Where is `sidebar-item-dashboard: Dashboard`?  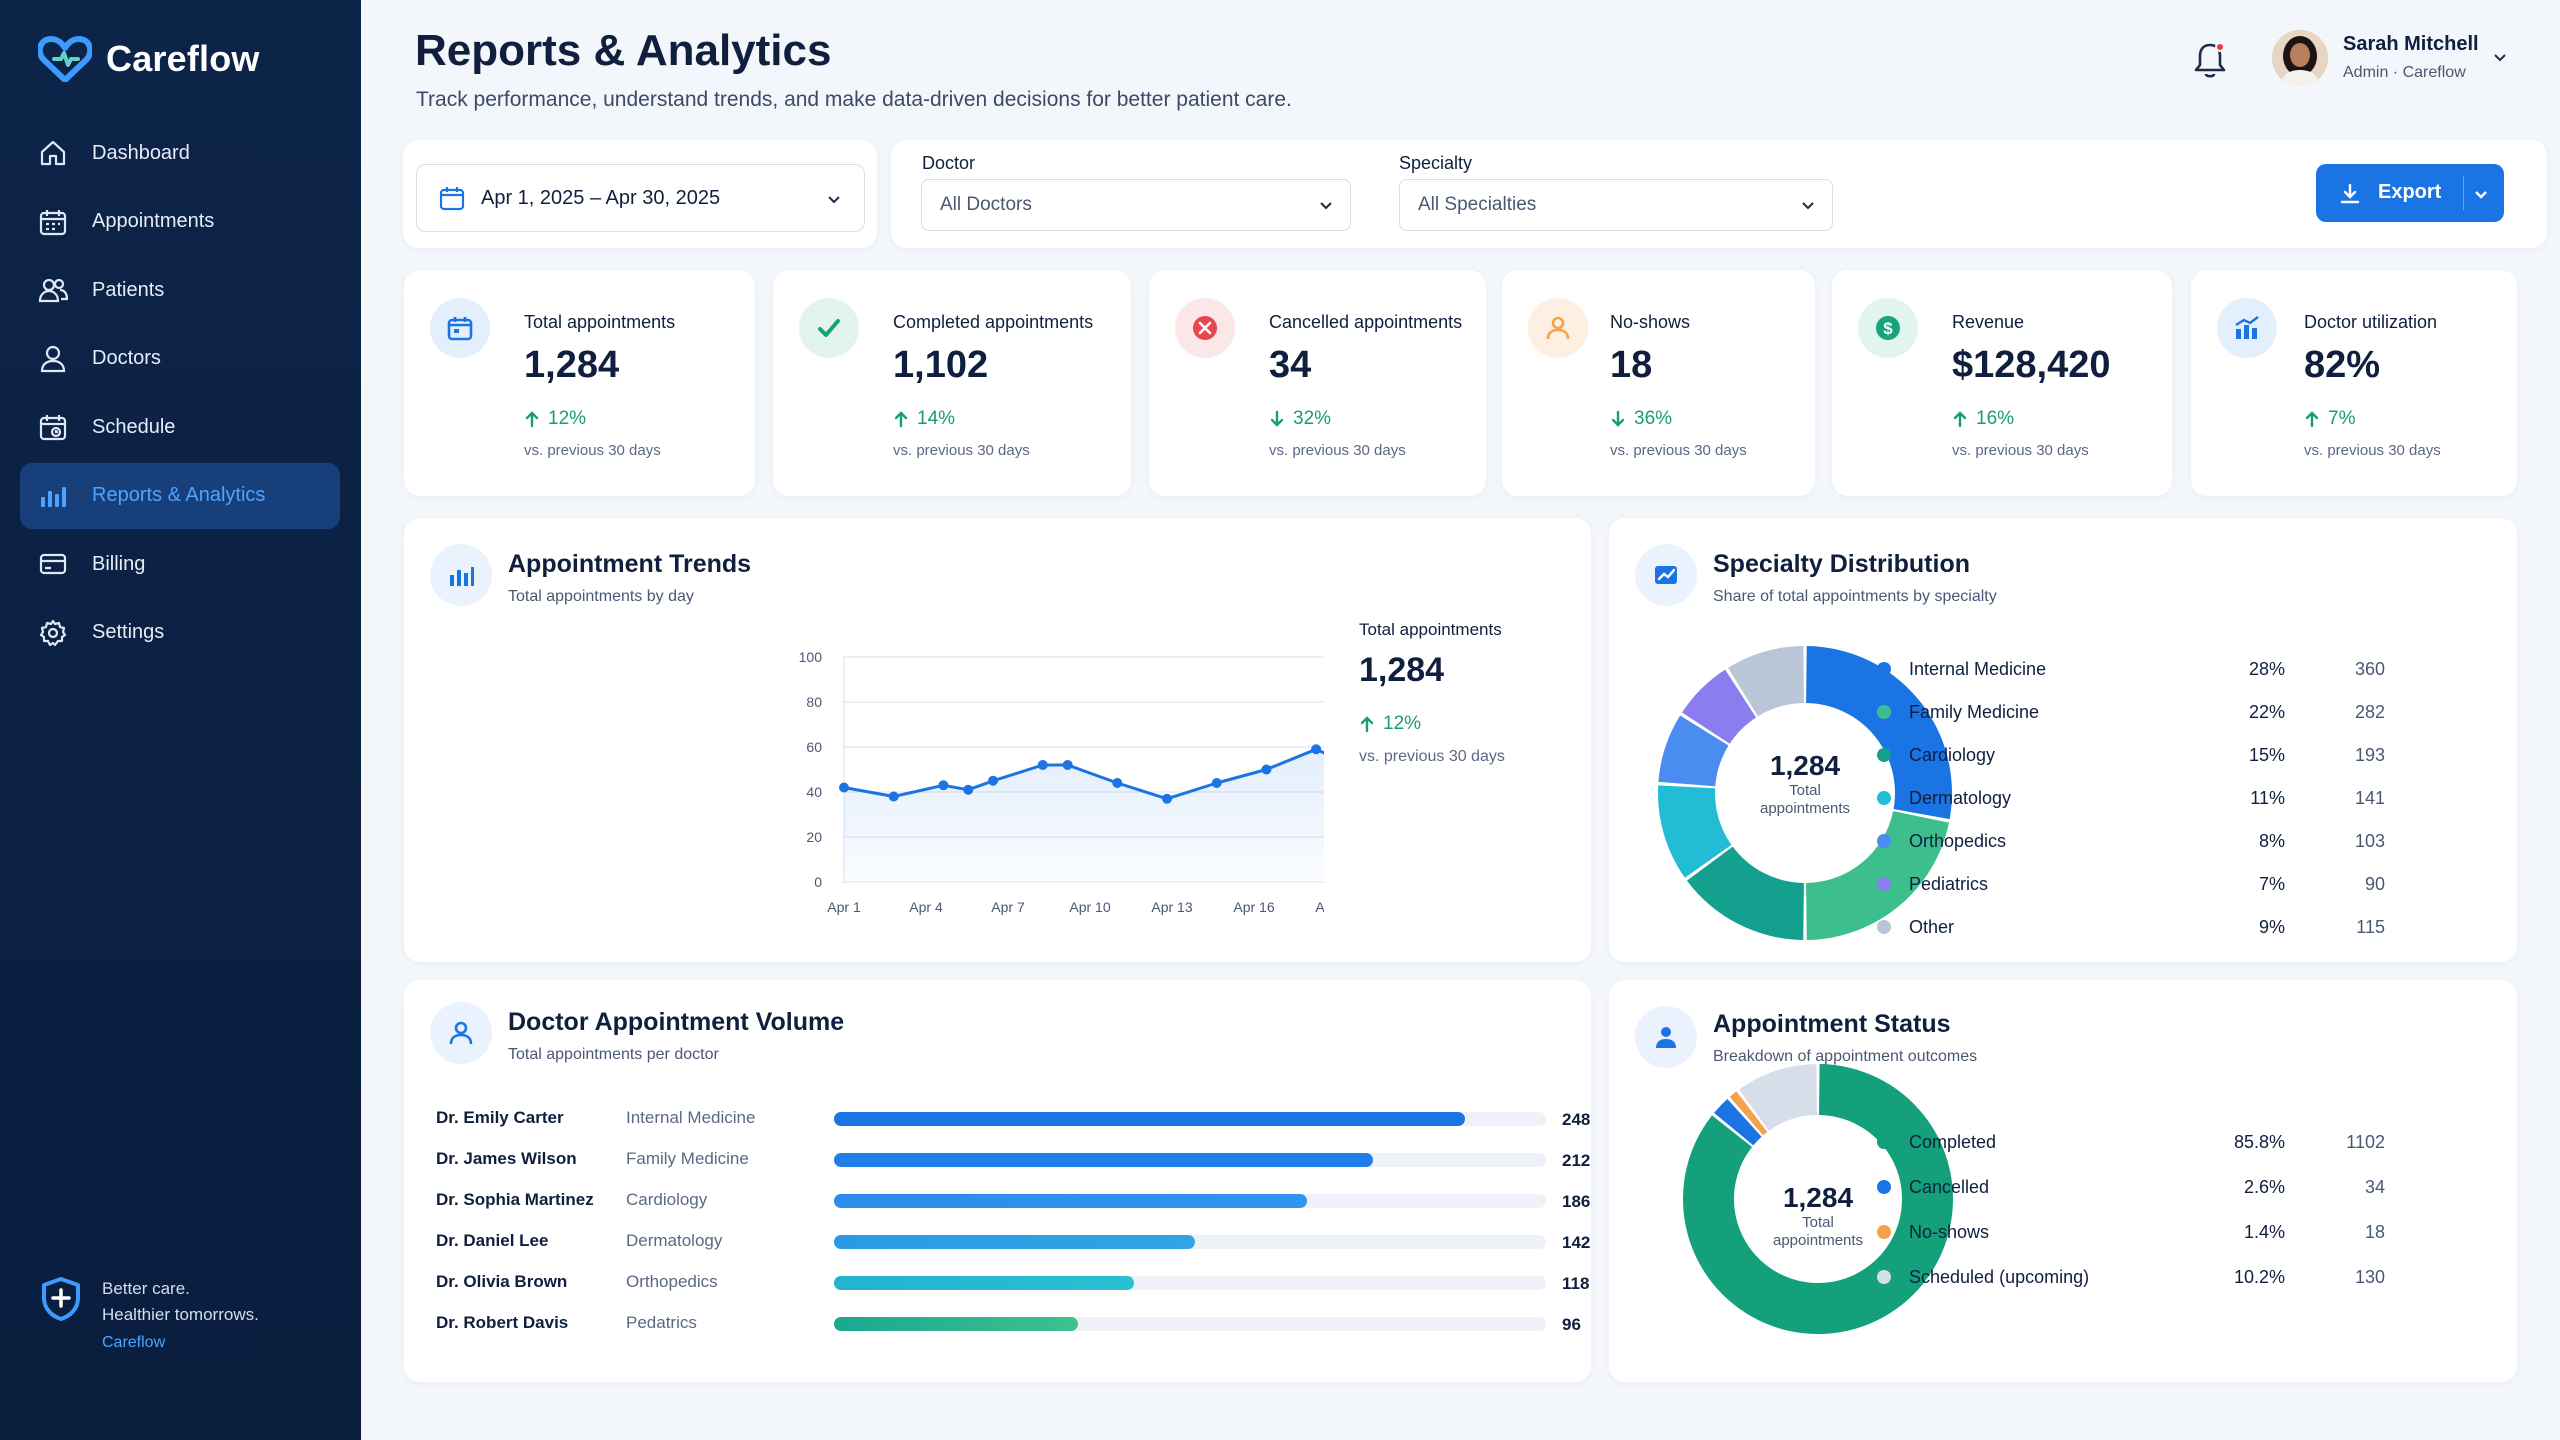
sidebar-item-dashboard: Dashboard is located at coordinates (180, 153).